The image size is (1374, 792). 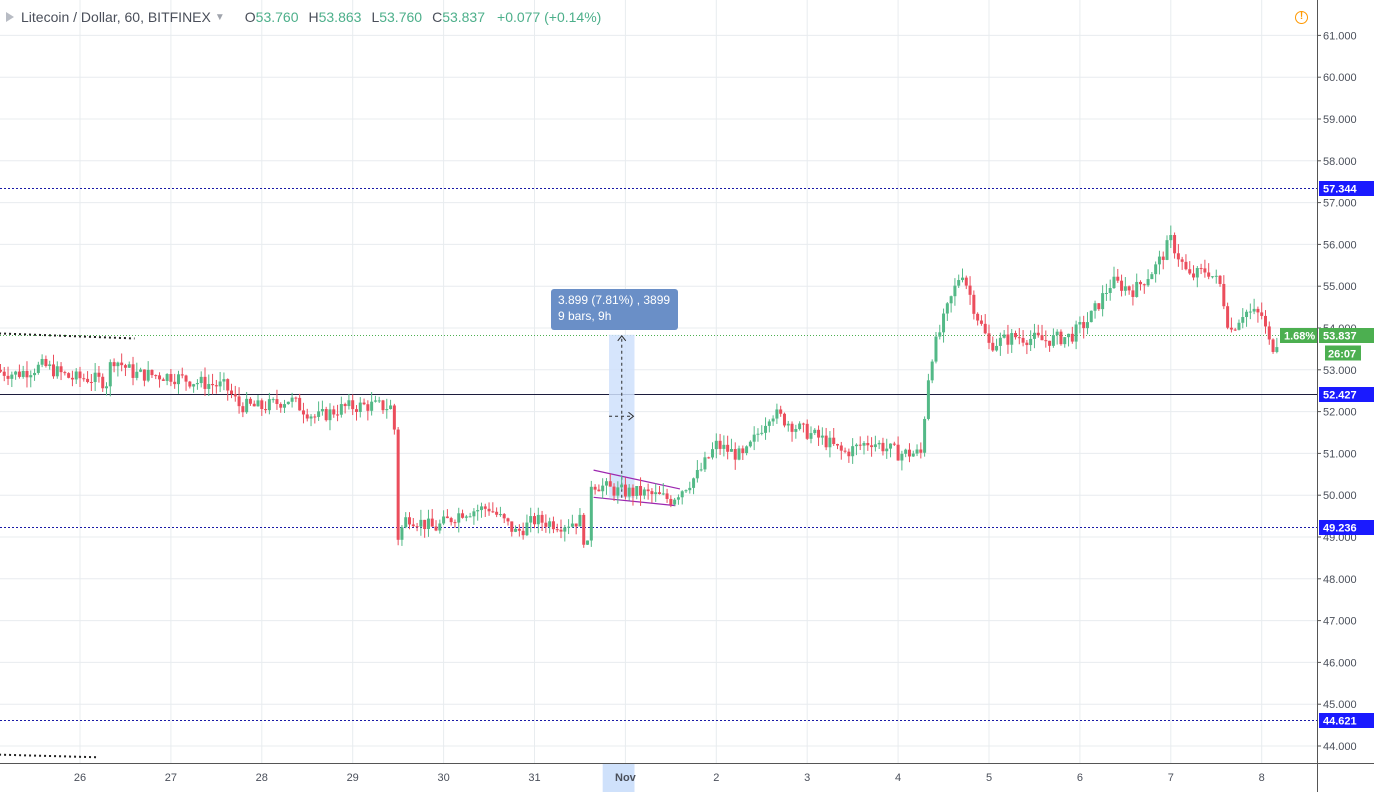 What do you see at coordinates (1340, 580) in the screenshot?
I see `price-tick-label: 48.000` at bounding box center [1340, 580].